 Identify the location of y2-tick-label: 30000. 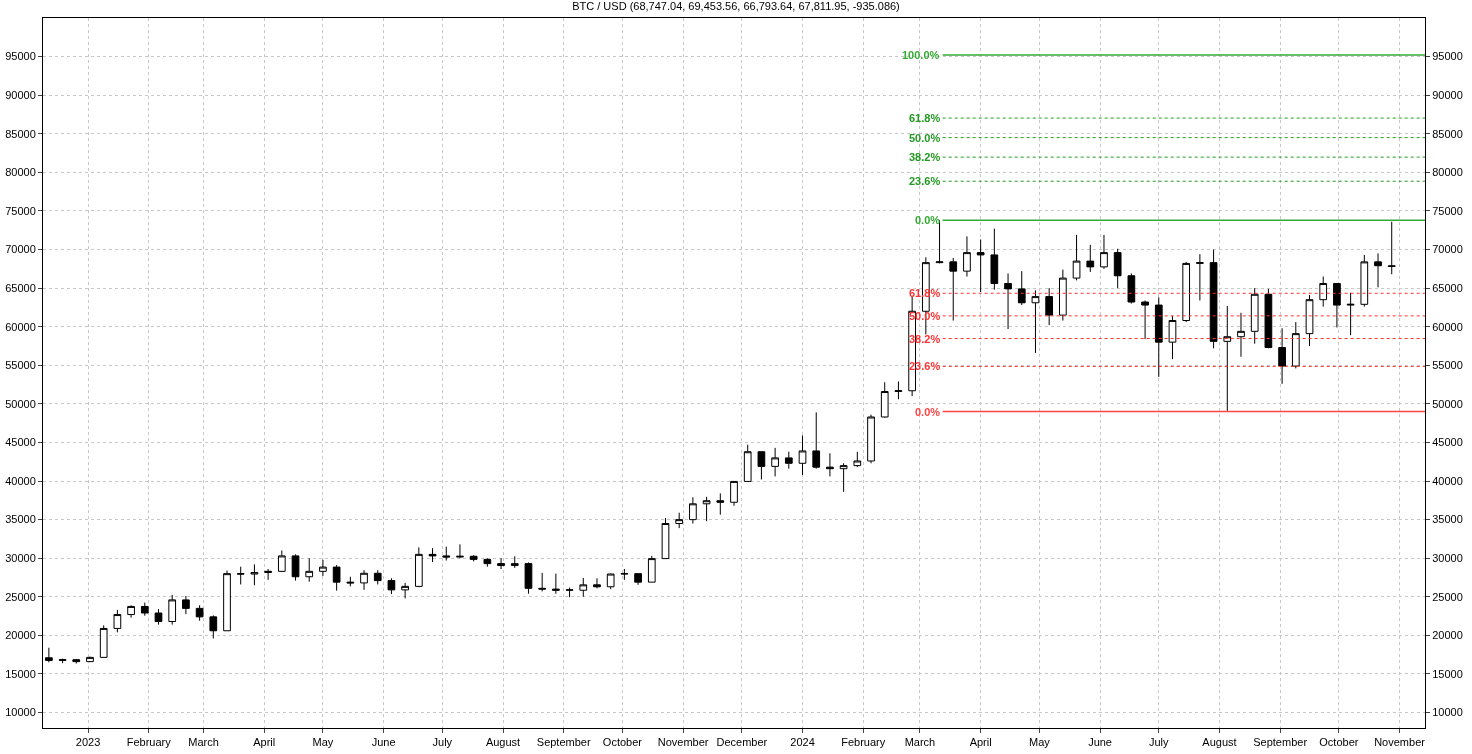
(1447, 558).